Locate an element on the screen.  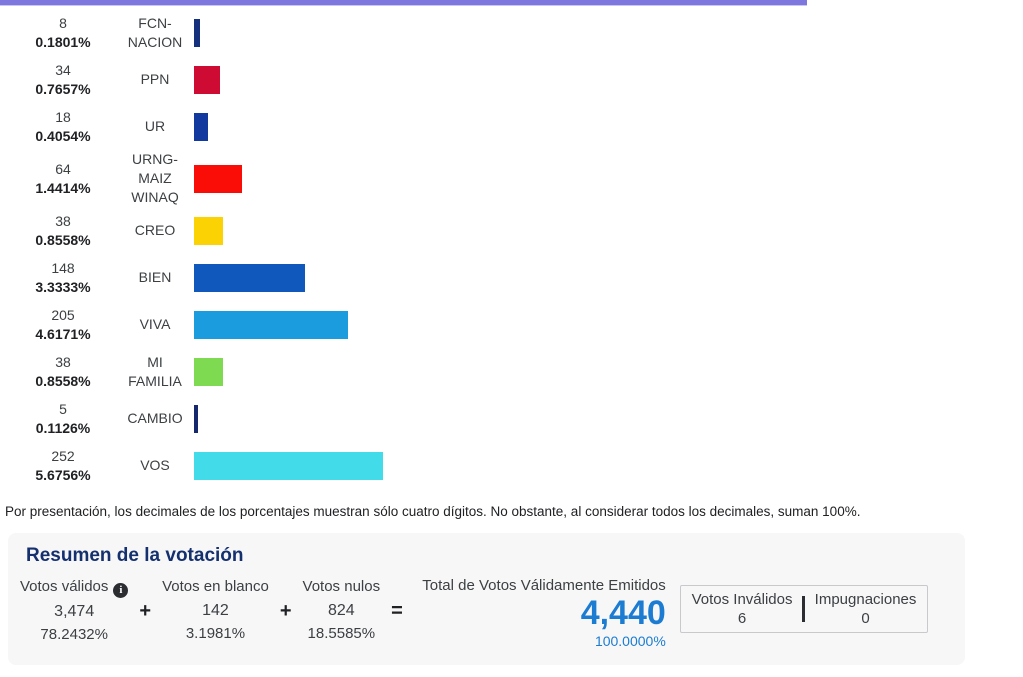
term-label: Votos nulos is located at coordinates (341, 586).